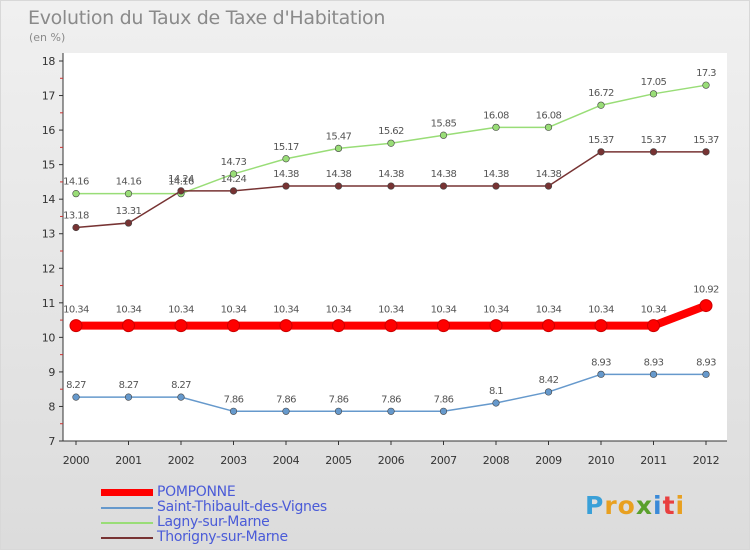  What do you see at coordinates (49, 234) in the screenshot?
I see `y-tick-label: 13` at bounding box center [49, 234].